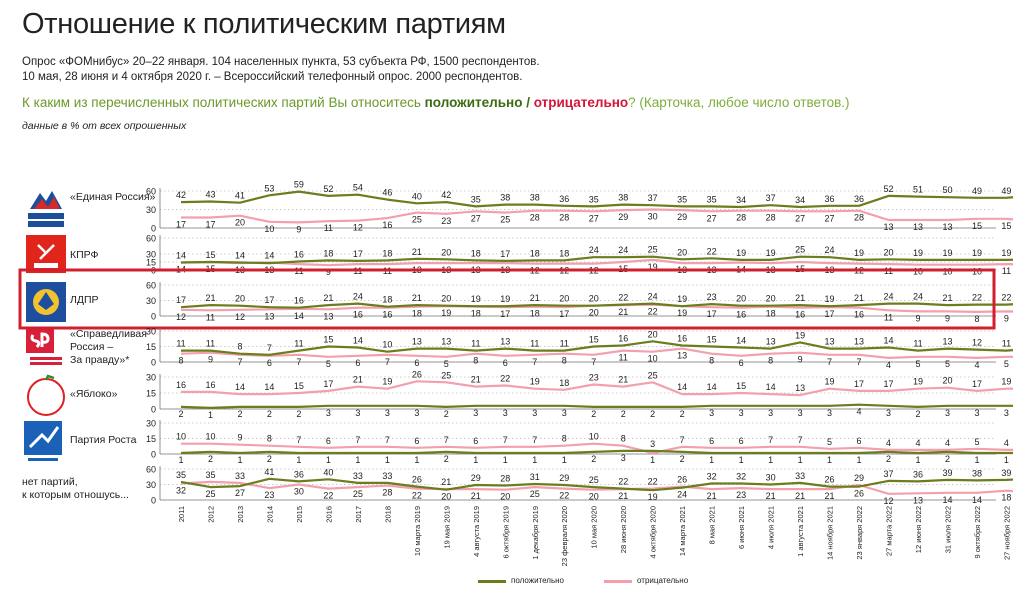  What do you see at coordinates (446, 527) in the screenshot?
I see `x-tick-label: 19 мая 2019` at bounding box center [446, 527].